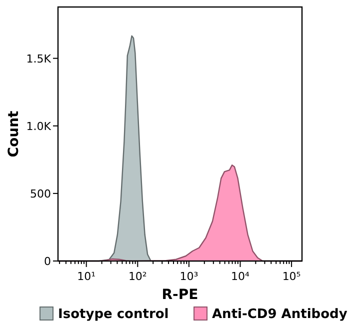 This screenshot has width=350, height=330. I want to click on x-tick-label: 10³, so click(189, 276).